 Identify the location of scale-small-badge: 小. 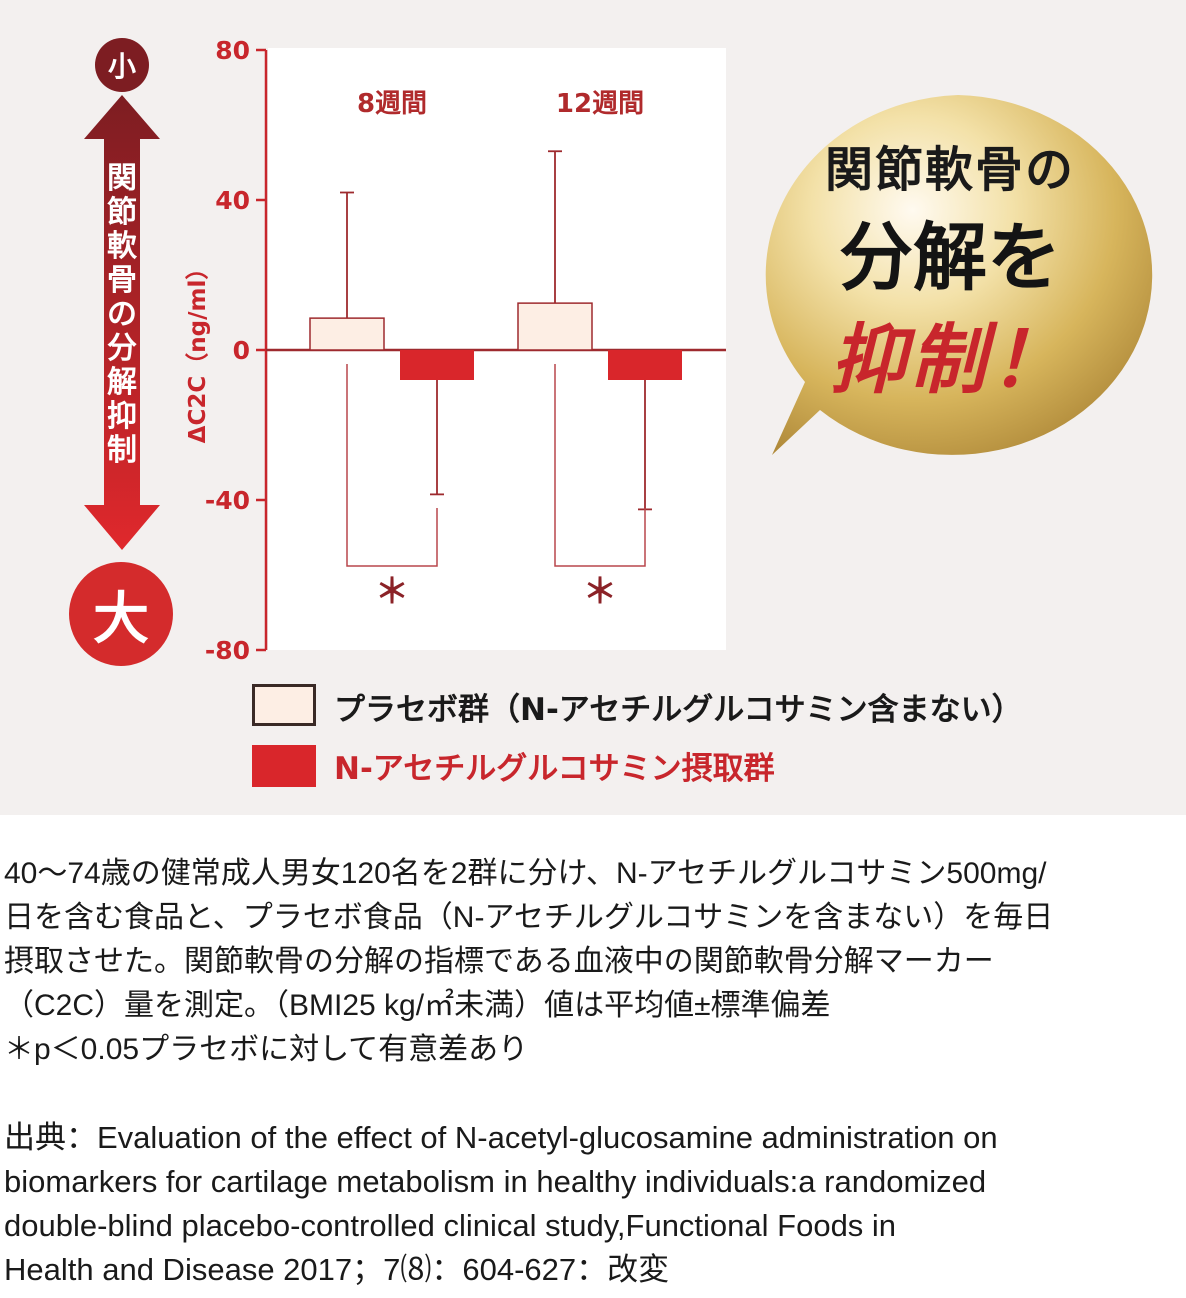
(122, 65).